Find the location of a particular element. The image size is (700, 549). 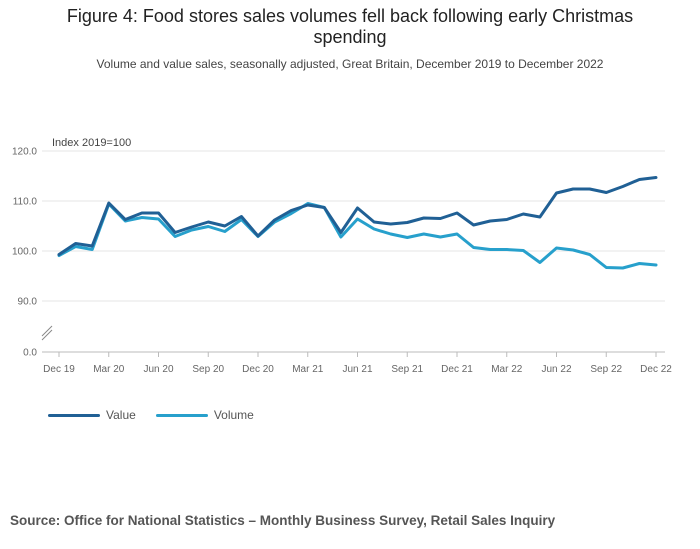

series-line-value is located at coordinates (357, 216).